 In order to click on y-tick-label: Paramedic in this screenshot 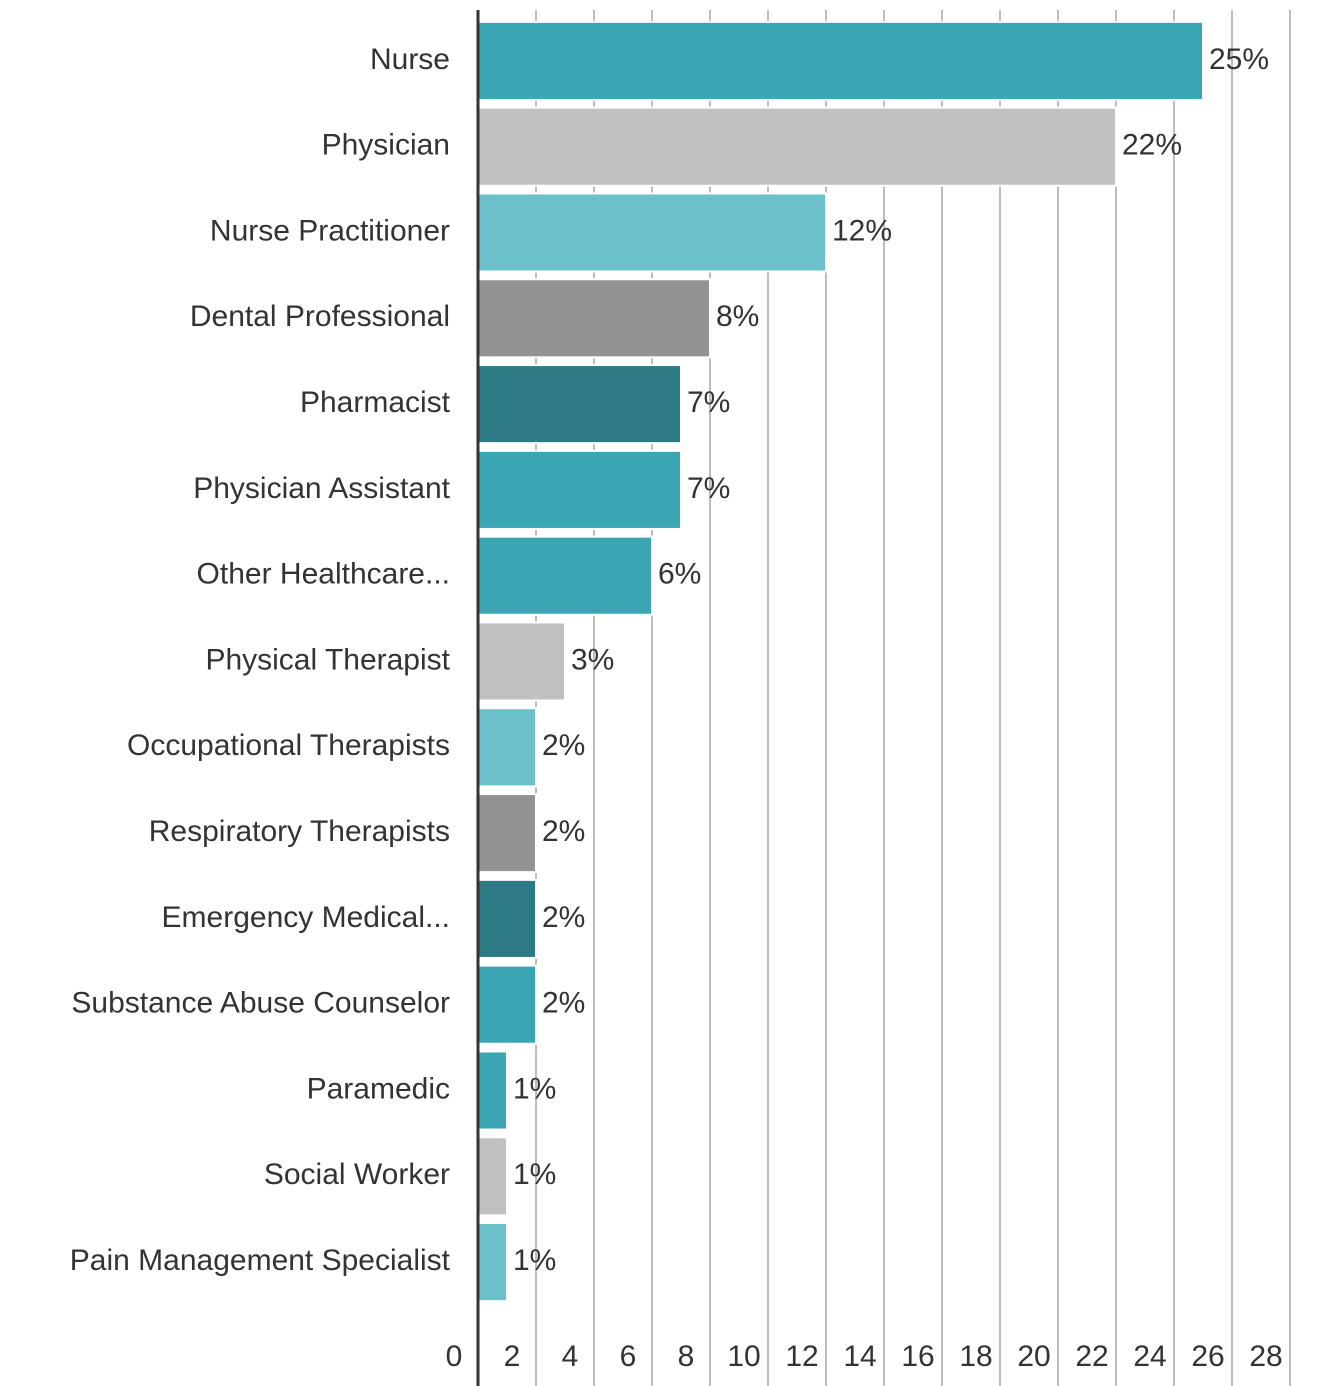, I will do `click(378, 1088)`.